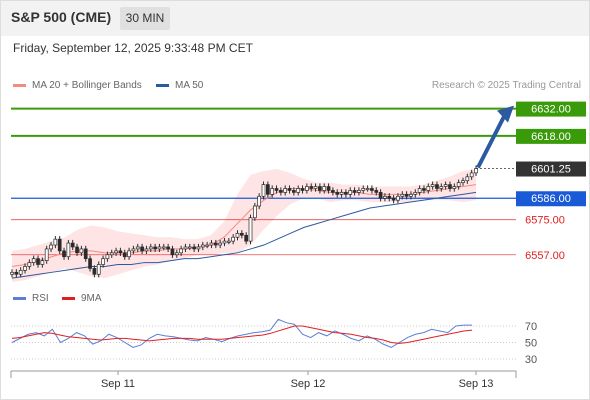 The image size is (590, 400). What do you see at coordinates (545, 221) in the screenshot?
I see `level-label-6575.00: 6575.00` at bounding box center [545, 221].